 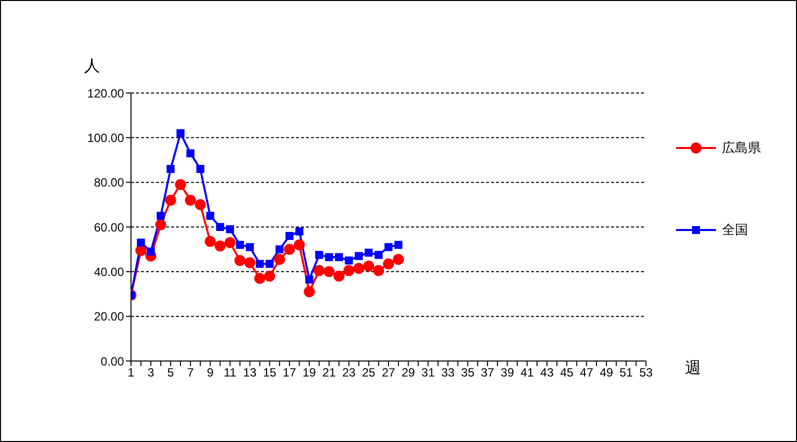 What do you see at coordinates (109, 227) in the screenshot?
I see `y-tick-label: 60.00` at bounding box center [109, 227].